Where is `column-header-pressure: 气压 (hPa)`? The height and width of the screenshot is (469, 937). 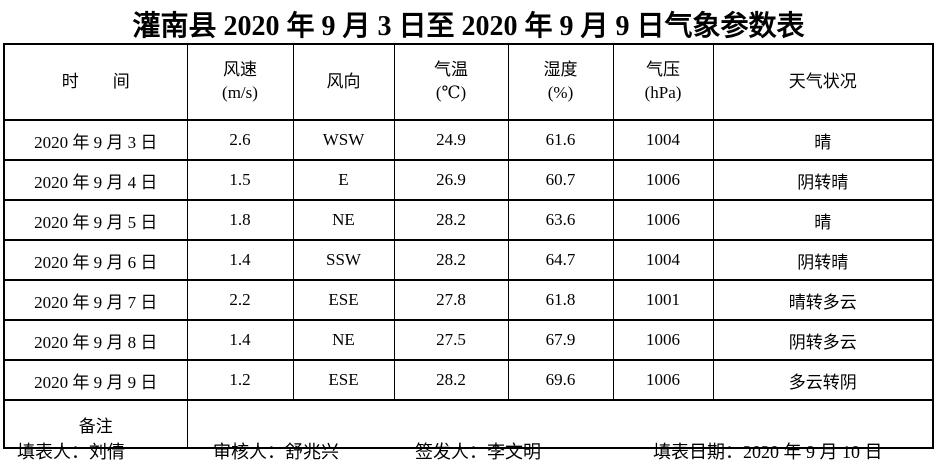
column-header-pressure: 气压 (hPa) is located at coordinates (663, 82).